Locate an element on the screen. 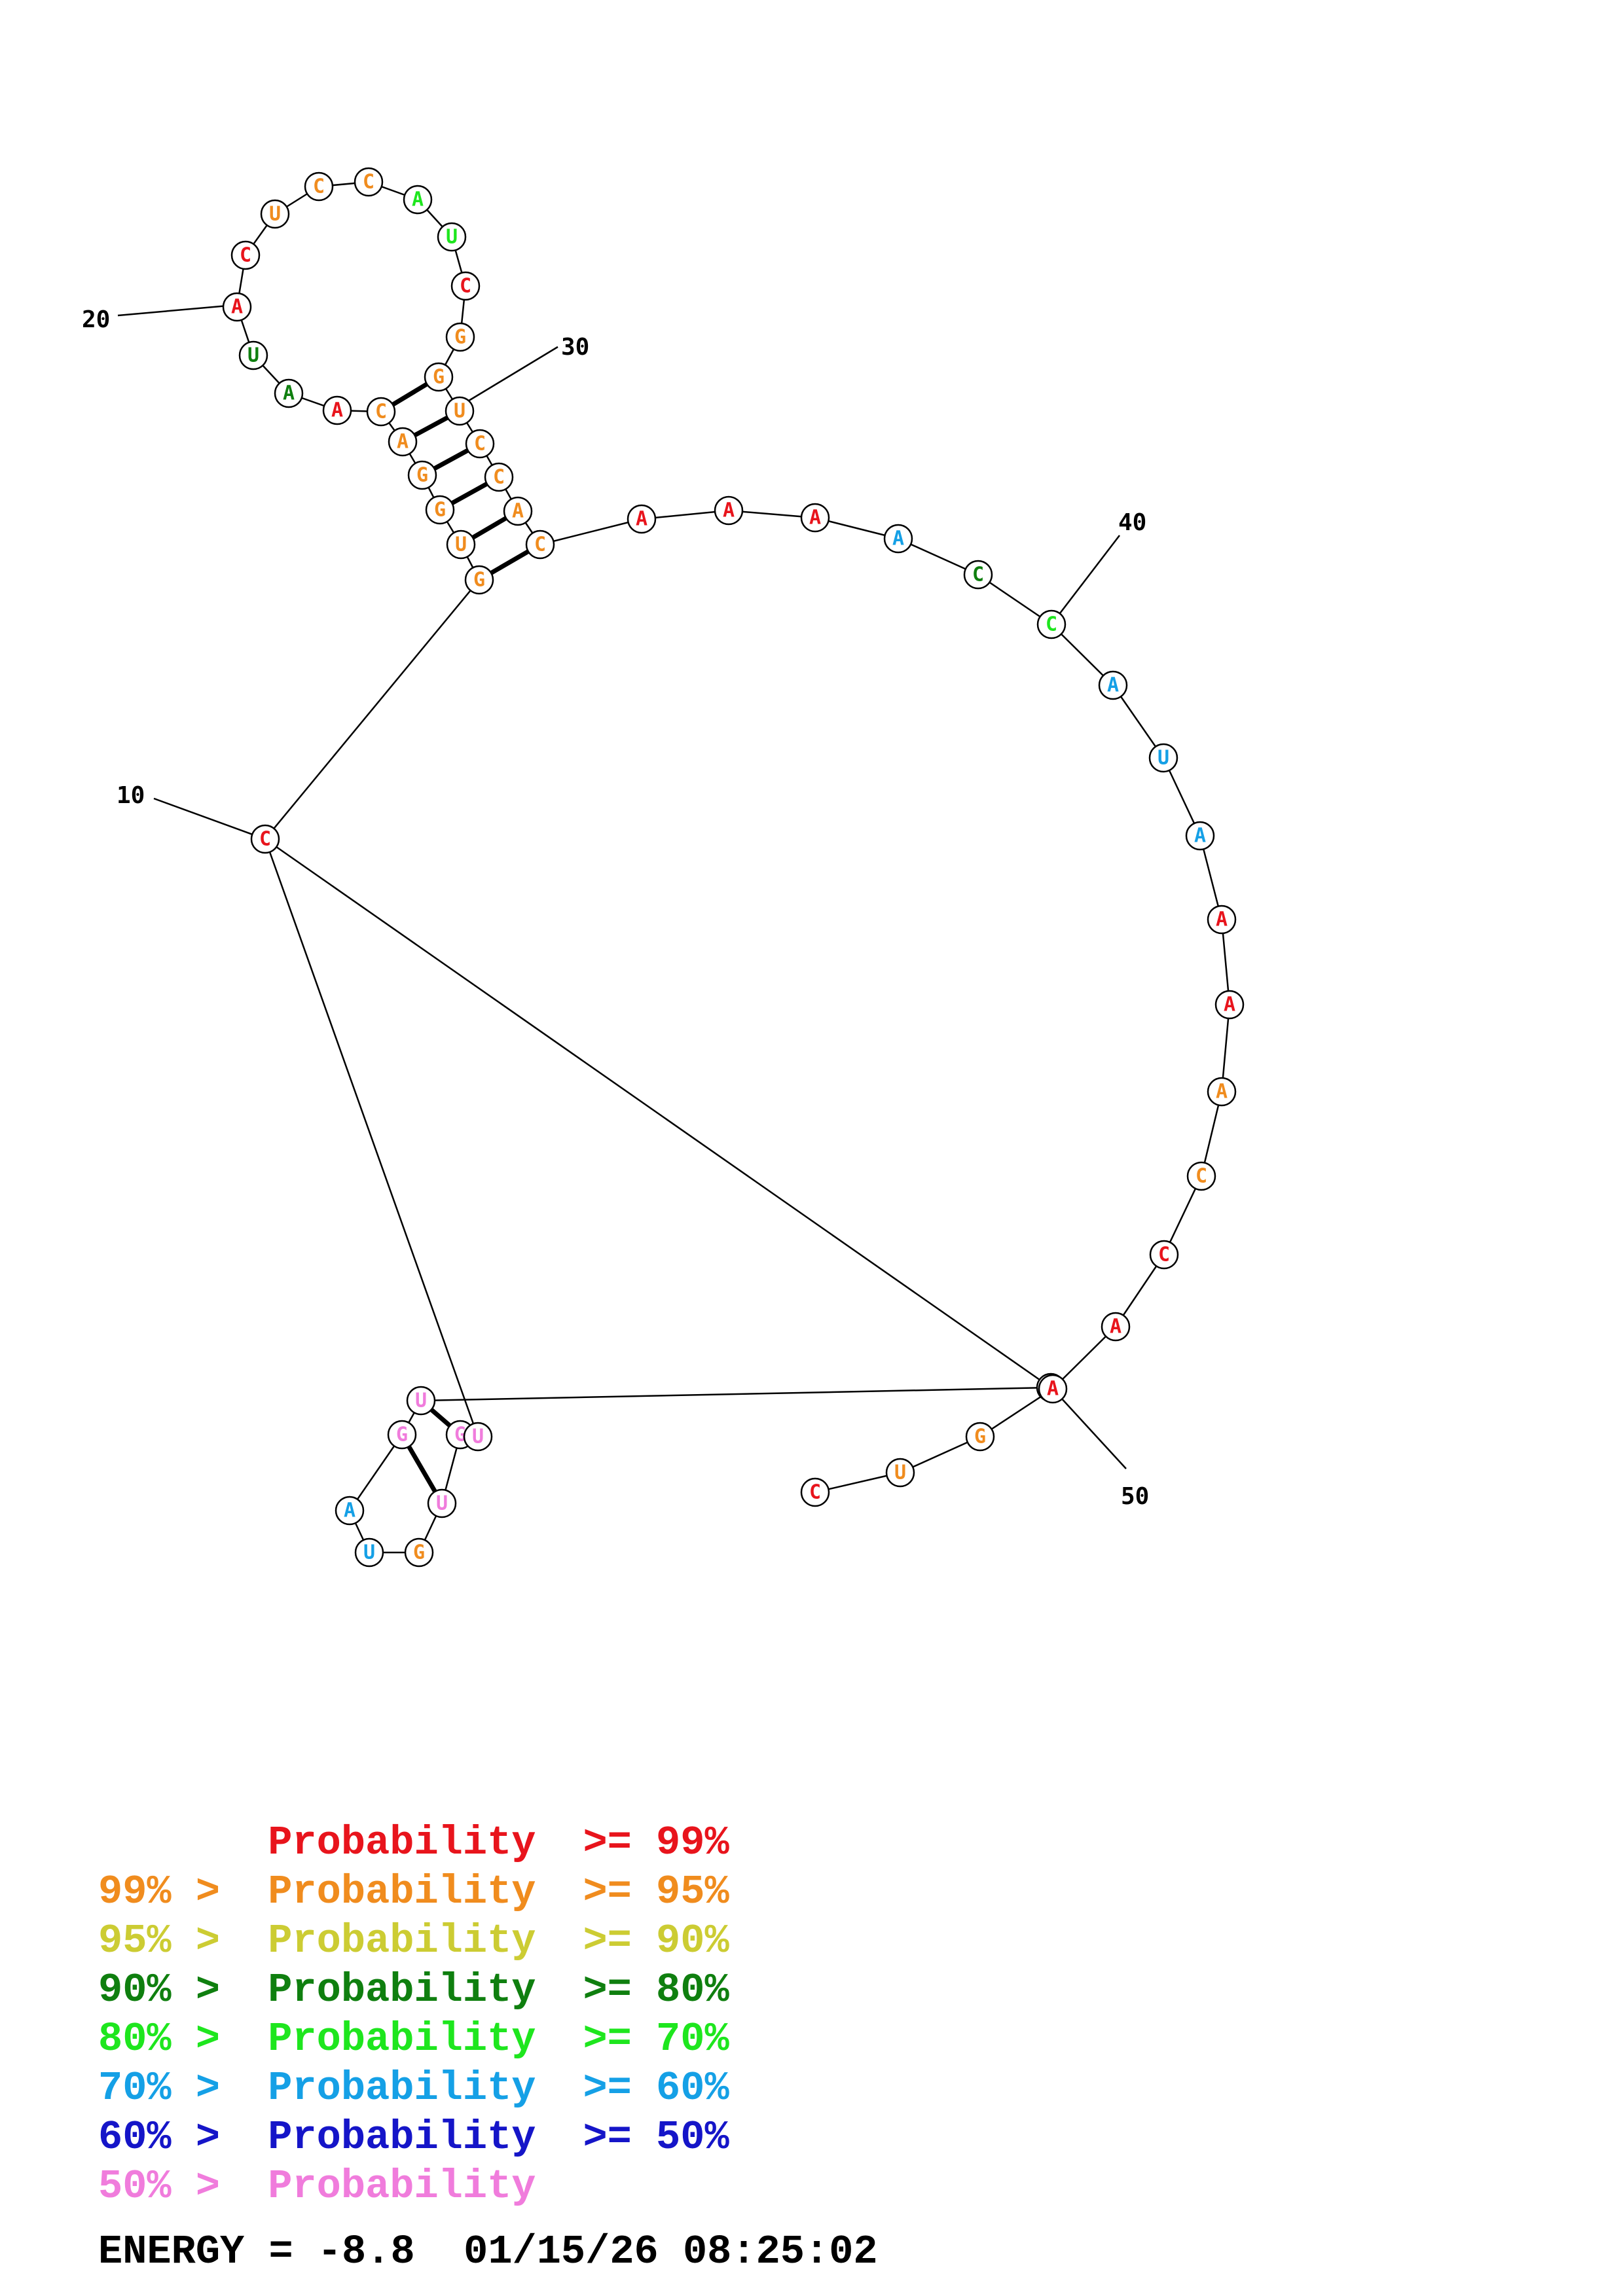 Image resolution: width=1623 pixels, height=2296 pixels. legend-rhs: >= 99% is located at coordinates (656, 1843).